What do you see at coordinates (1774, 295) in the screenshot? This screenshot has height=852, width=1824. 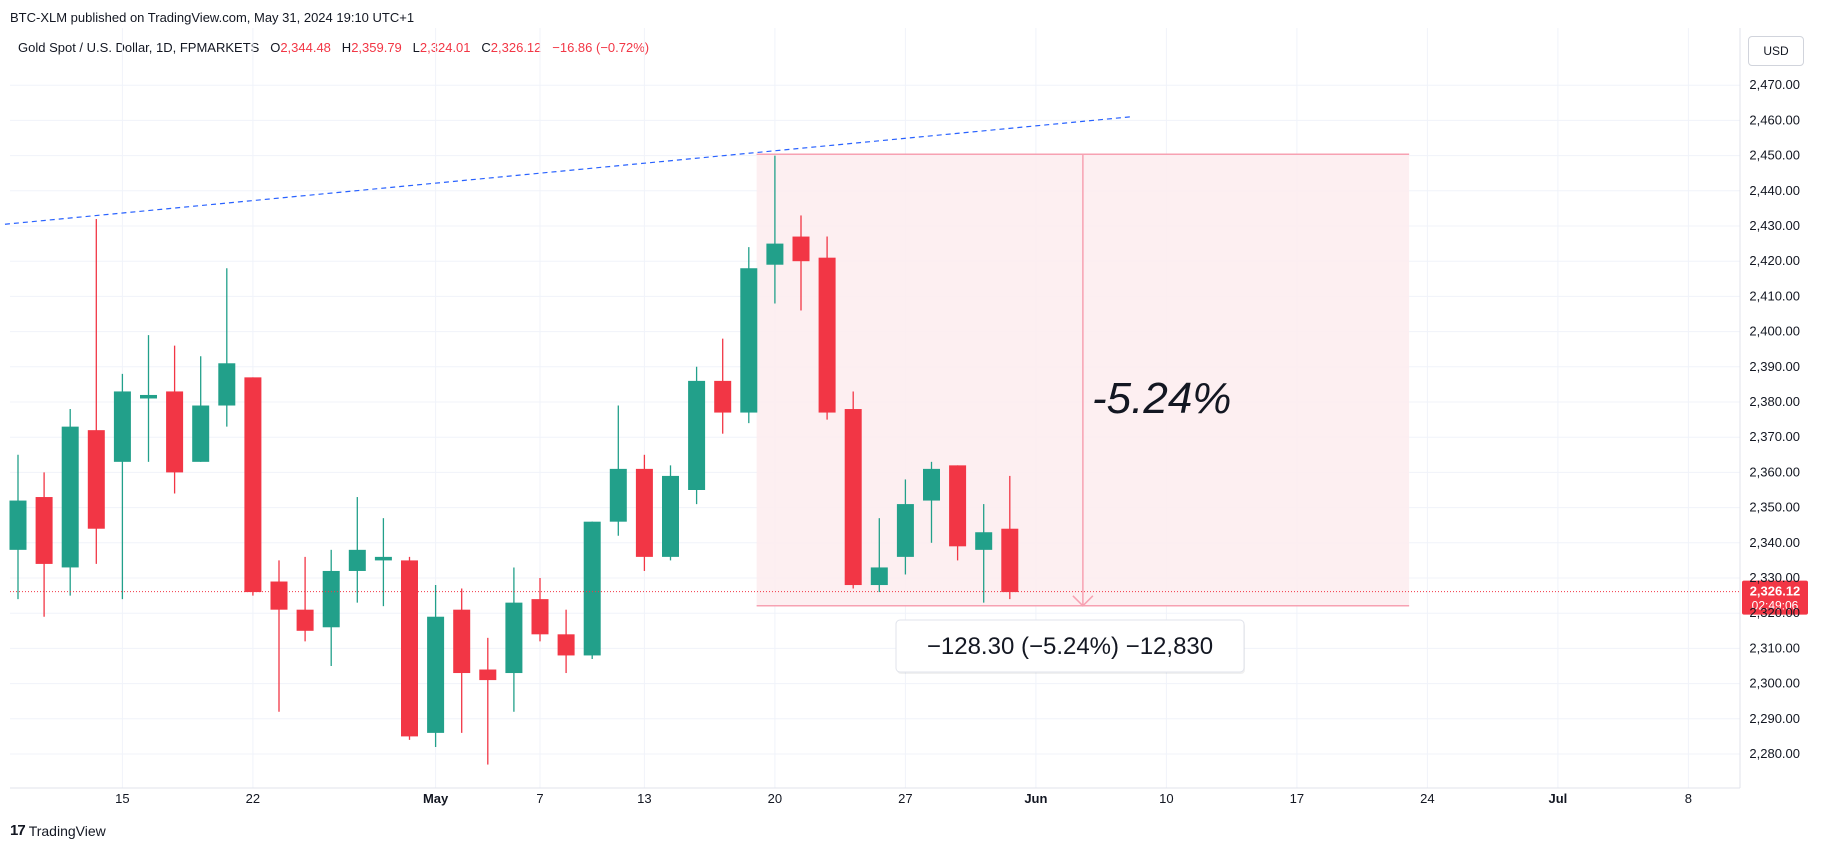 I see `y-tick-label: 2,410.00` at bounding box center [1774, 295].